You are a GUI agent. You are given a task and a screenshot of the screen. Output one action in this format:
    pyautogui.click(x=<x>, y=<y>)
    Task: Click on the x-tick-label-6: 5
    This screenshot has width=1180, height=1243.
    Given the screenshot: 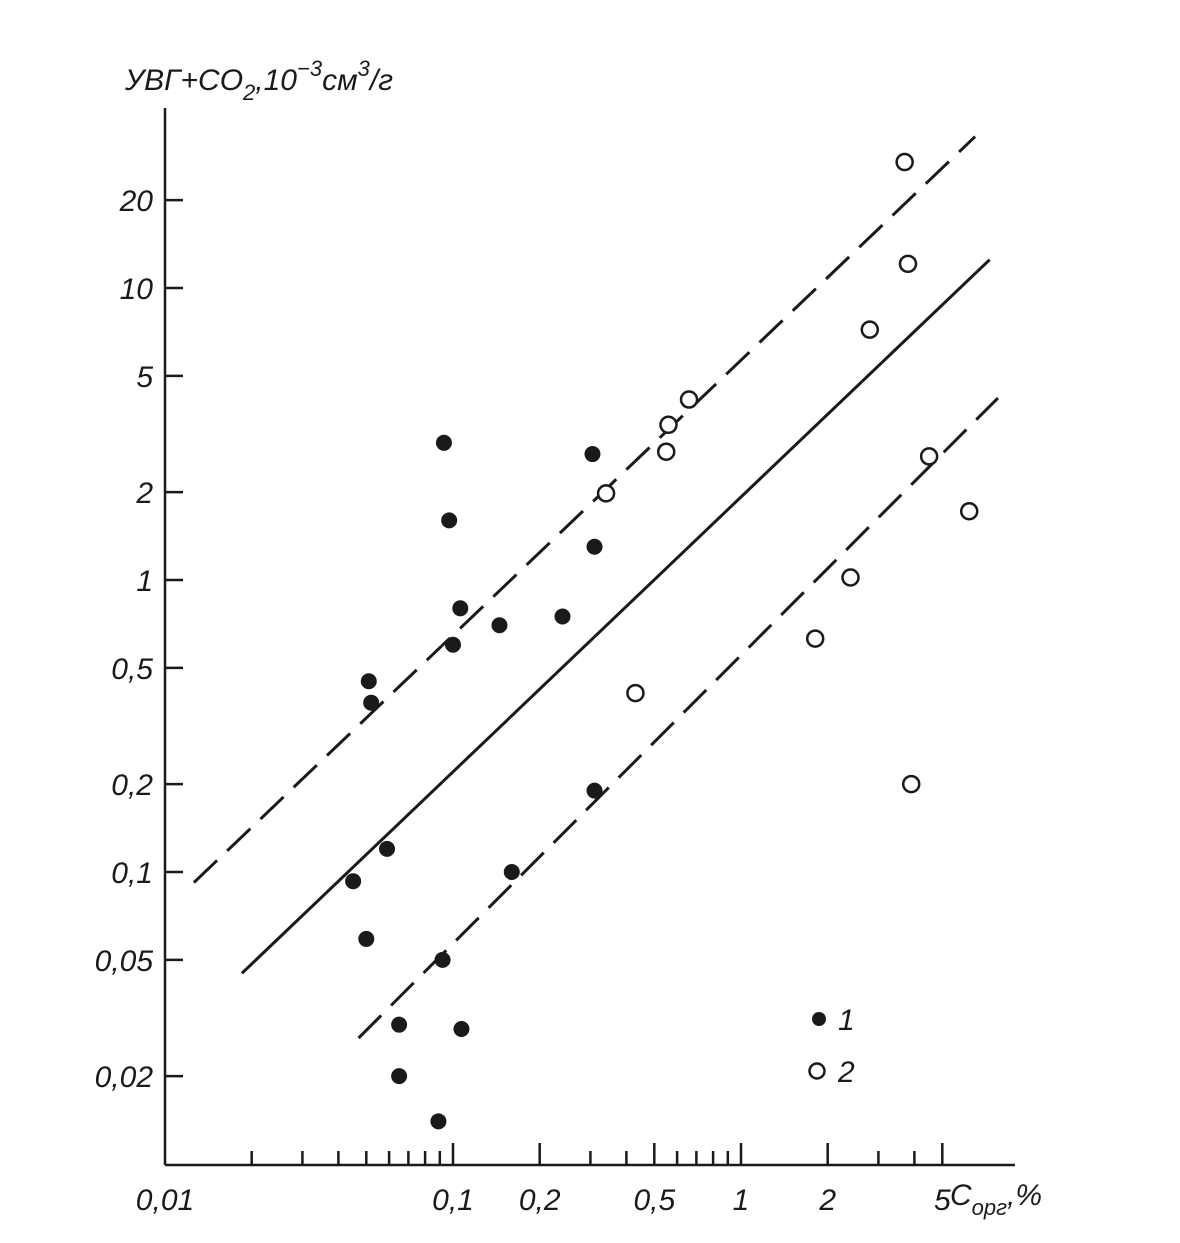 What is the action you would take?
    pyautogui.click(x=942, y=1200)
    